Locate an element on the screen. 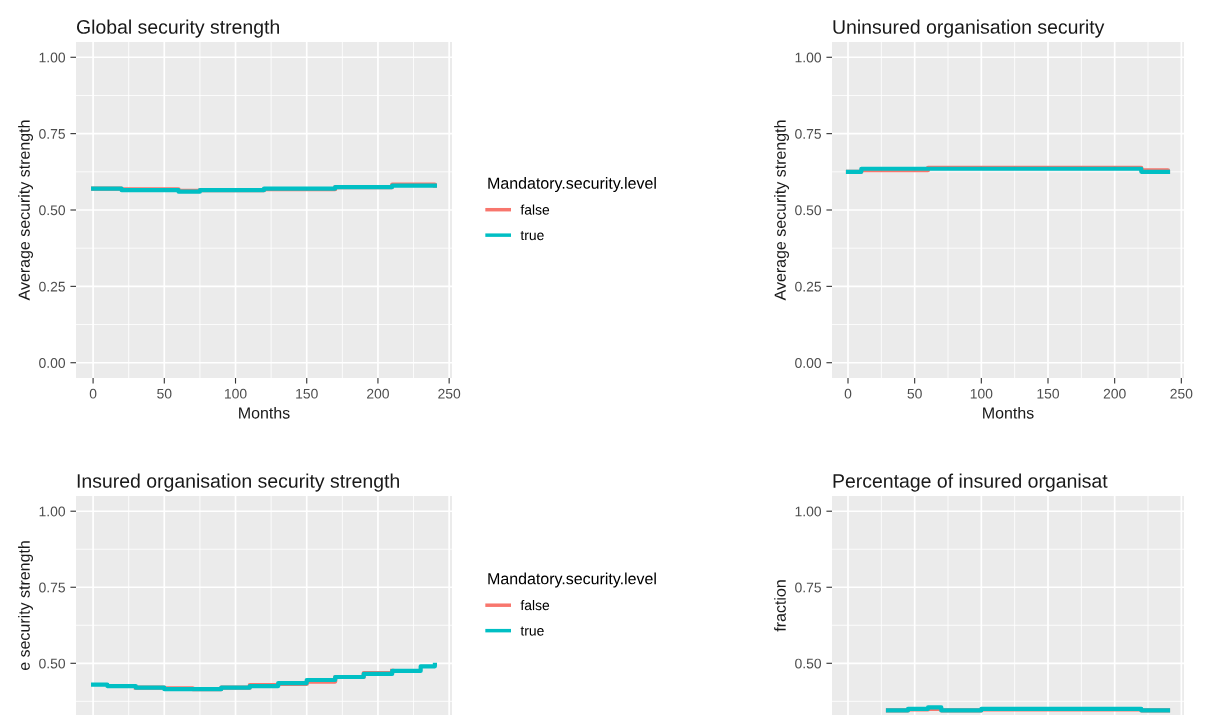 The image size is (1207, 715). chart-title: Global security strength is located at coordinates (177, 28).